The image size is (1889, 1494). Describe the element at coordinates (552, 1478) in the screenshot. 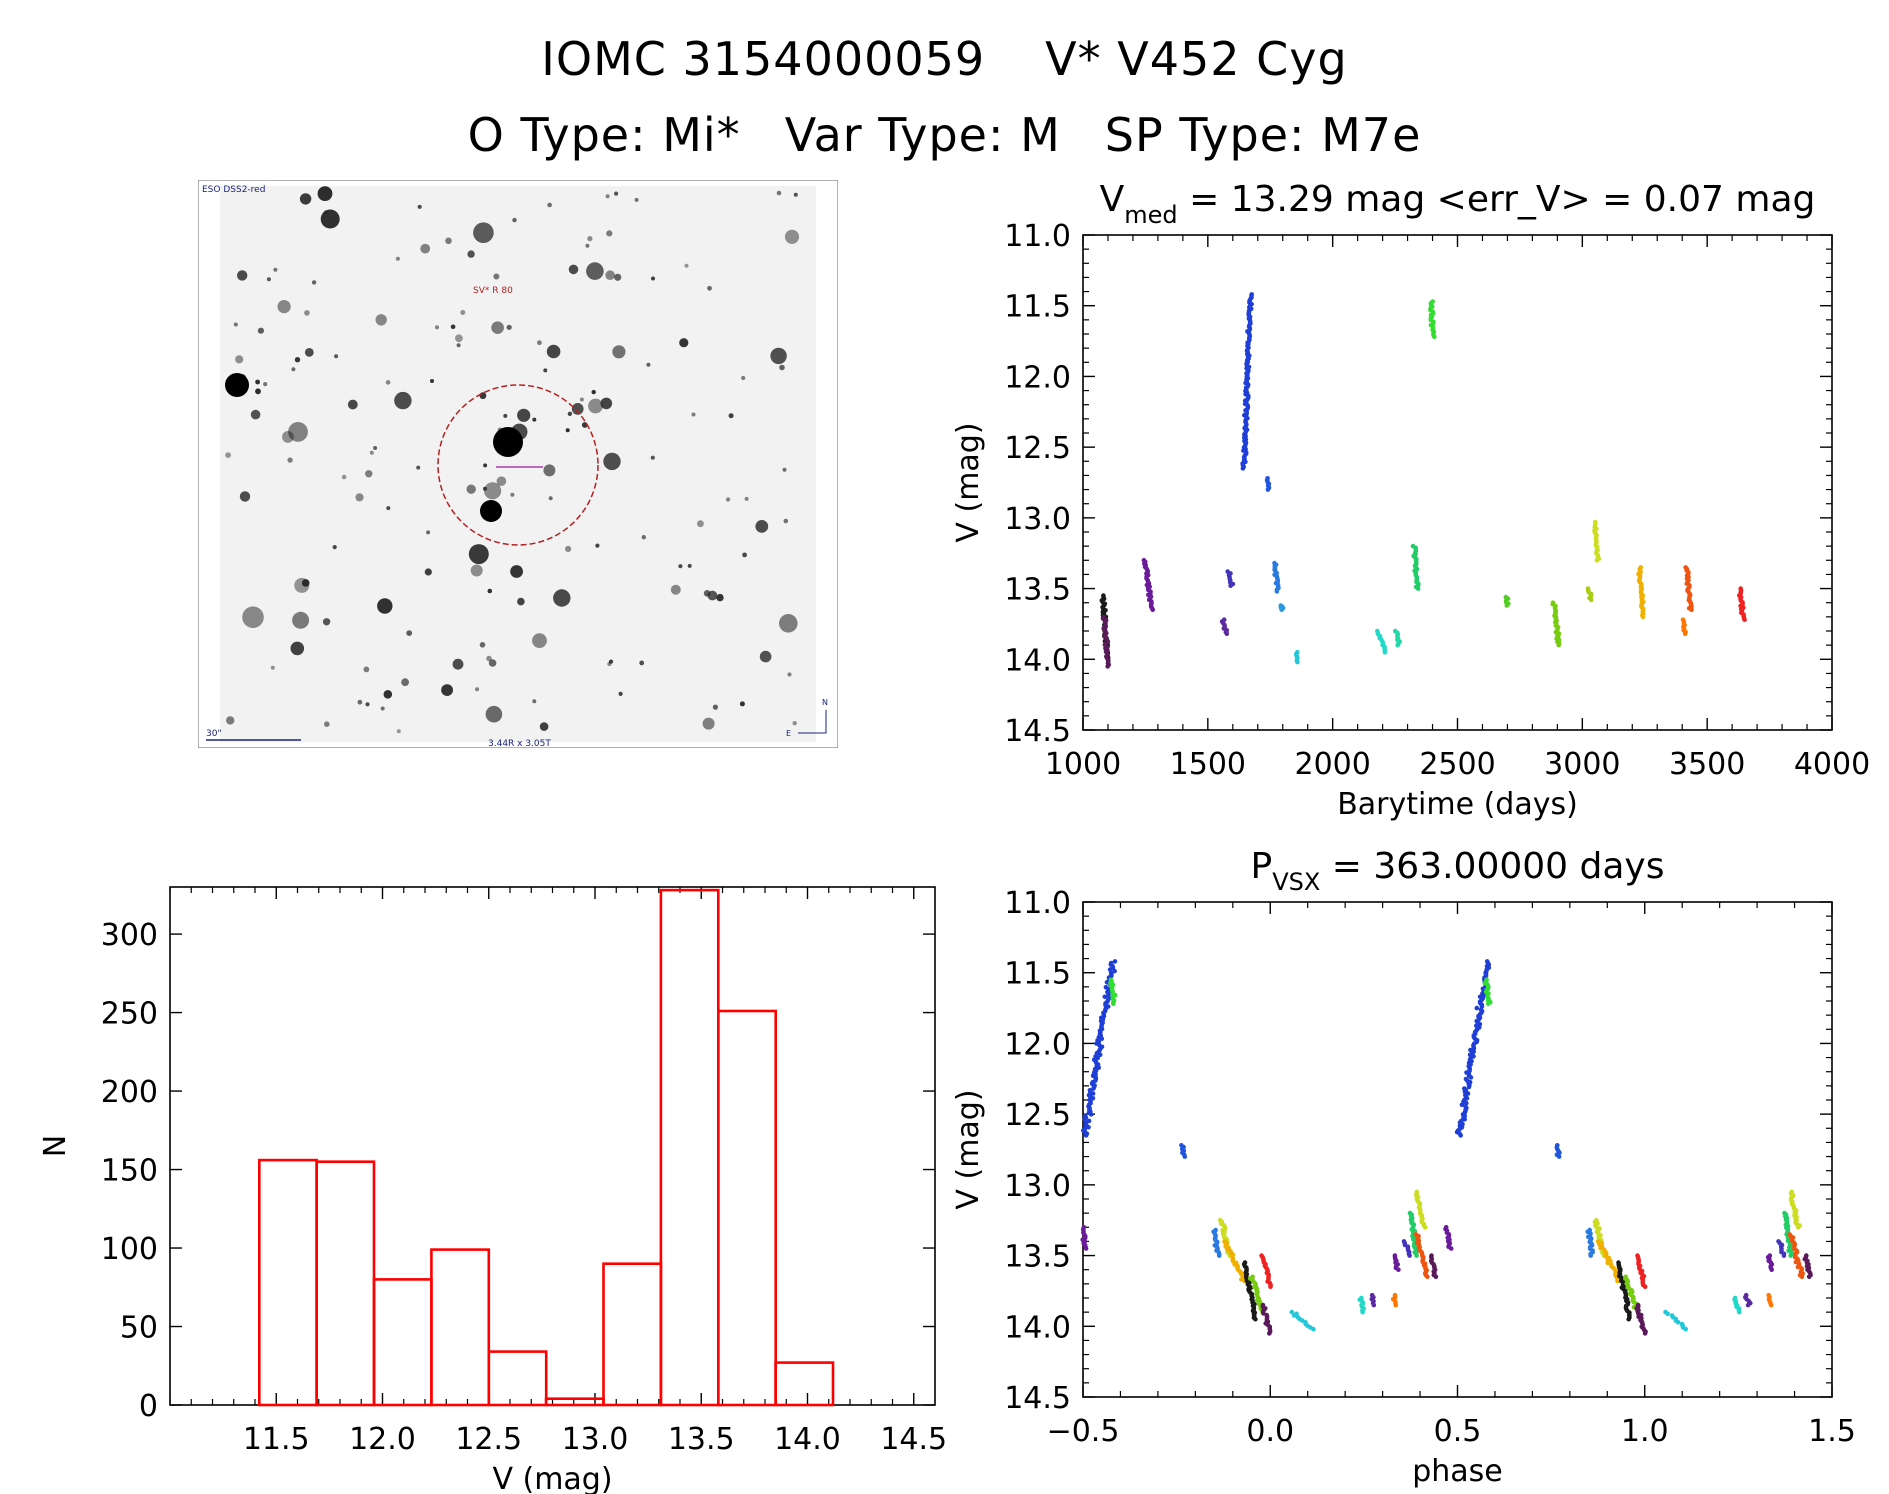

I see `x-axis-label: V (mag)` at that location.